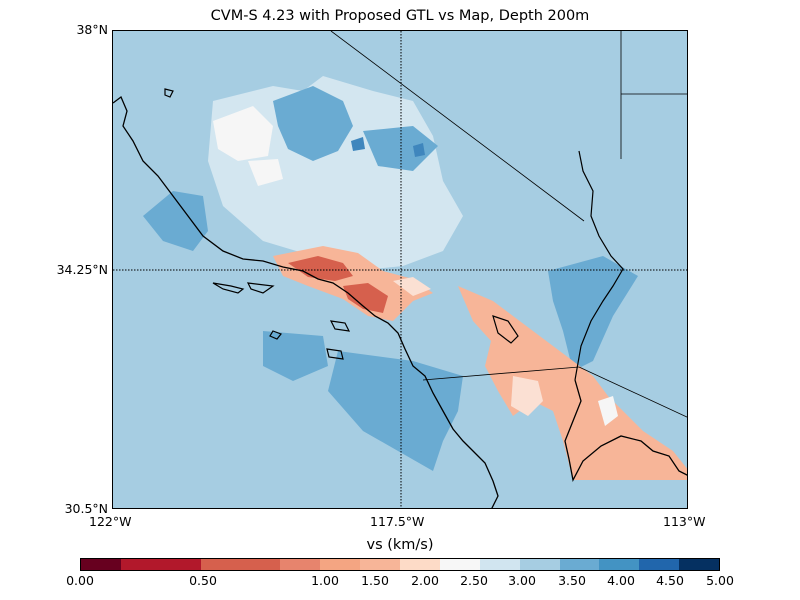 This screenshot has height=600, width=800. What do you see at coordinates (110, 521) in the screenshot?
I see `lon-label-122: 122°W` at bounding box center [110, 521].